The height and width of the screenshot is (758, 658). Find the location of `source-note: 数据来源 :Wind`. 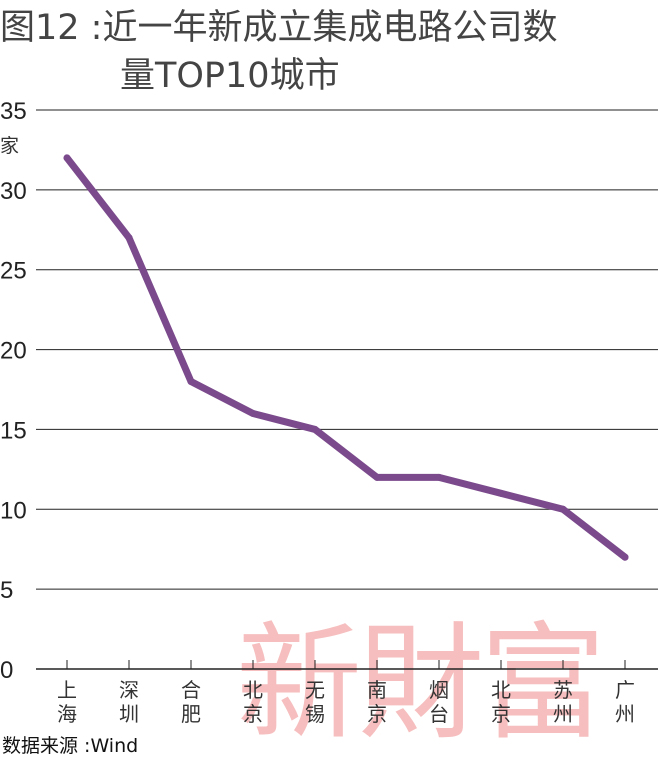

source-note: 数据来源 :Wind is located at coordinates (70, 746).